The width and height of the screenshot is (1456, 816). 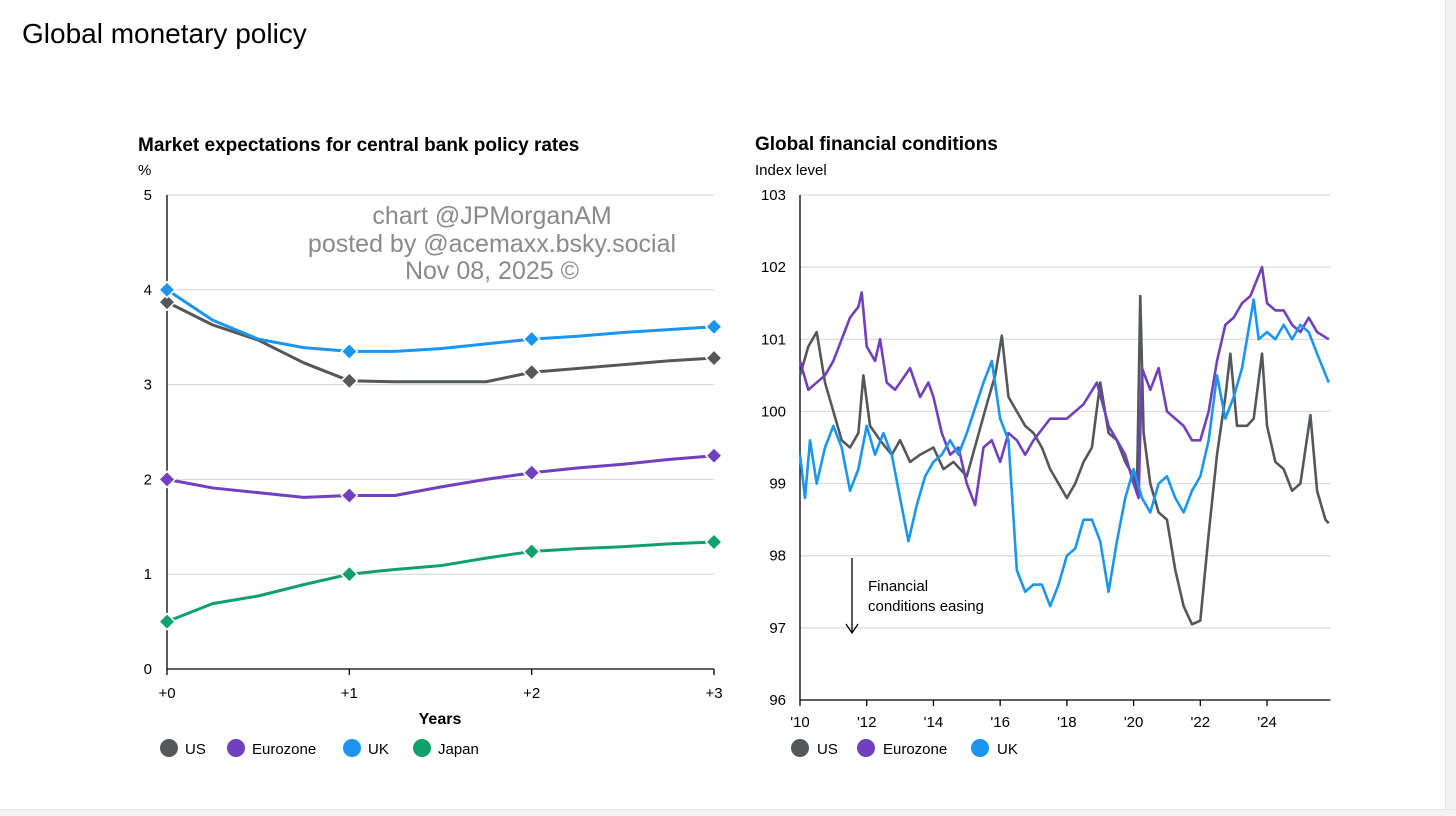 What do you see at coordinates (898, 586) in the screenshot?
I see `annotation-line-1: Financial` at bounding box center [898, 586].